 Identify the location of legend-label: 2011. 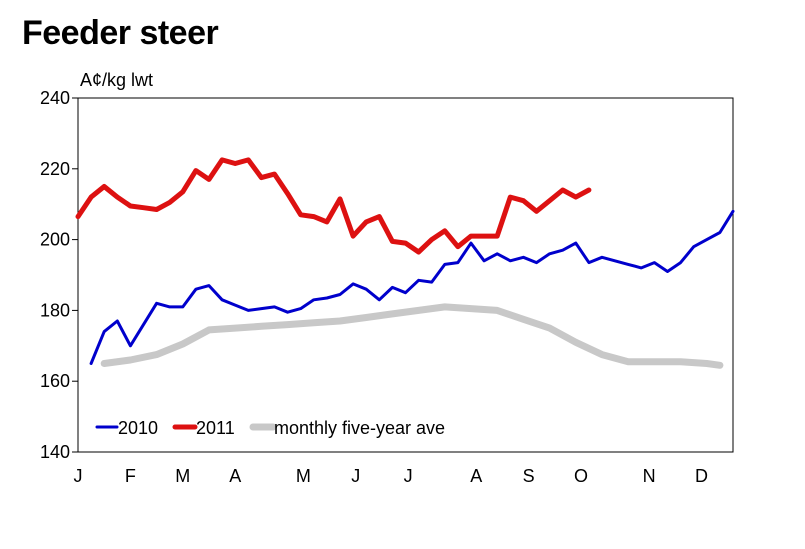
(215, 428).